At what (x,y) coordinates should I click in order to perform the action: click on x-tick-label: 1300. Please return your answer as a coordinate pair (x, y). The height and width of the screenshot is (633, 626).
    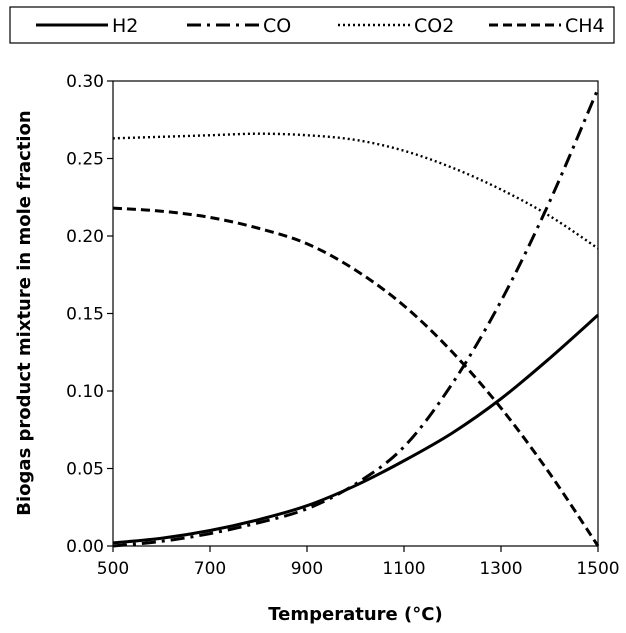
    Looking at the image, I should click on (500, 569).